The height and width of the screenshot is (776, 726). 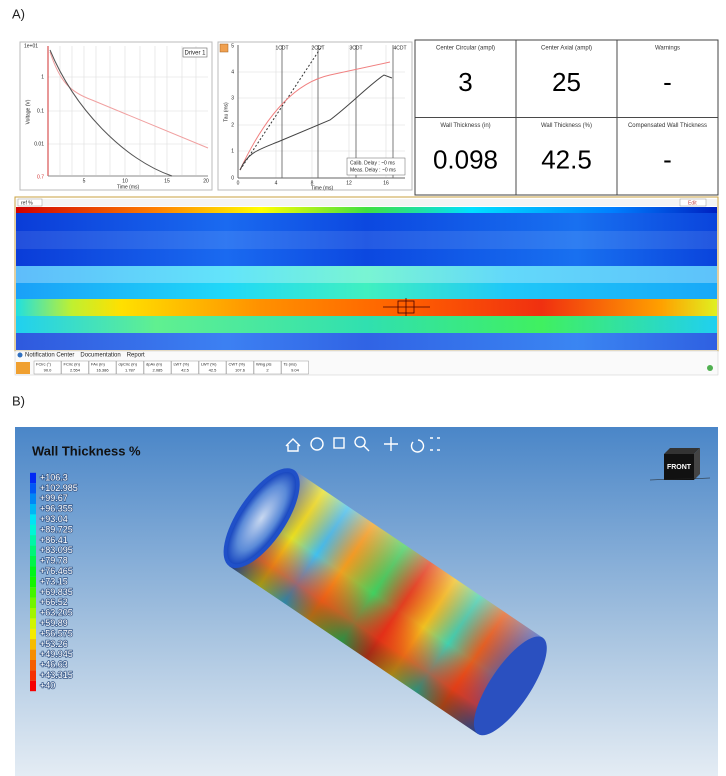 I want to click on field-label: FAx (in), so click(x=98, y=364).